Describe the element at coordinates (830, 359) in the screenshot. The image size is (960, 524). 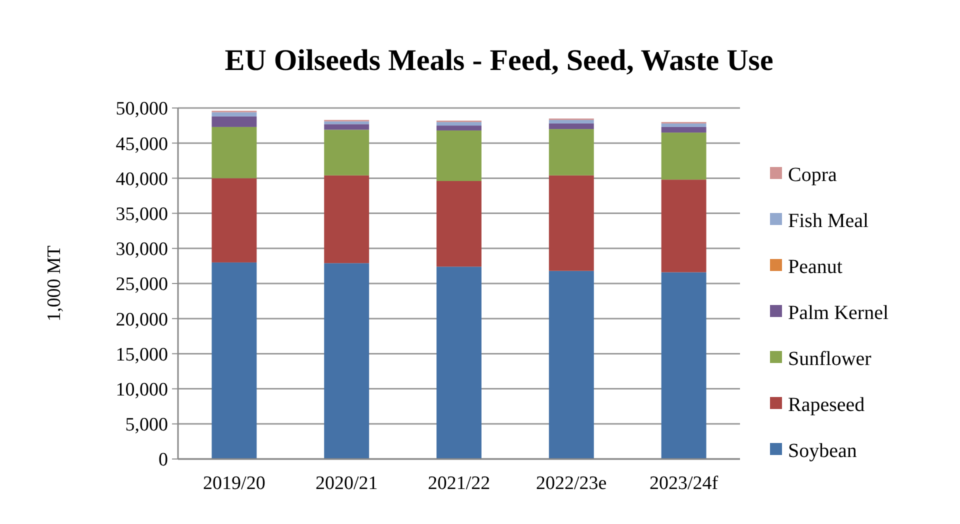
I see `legend-label: Sunflower` at that location.